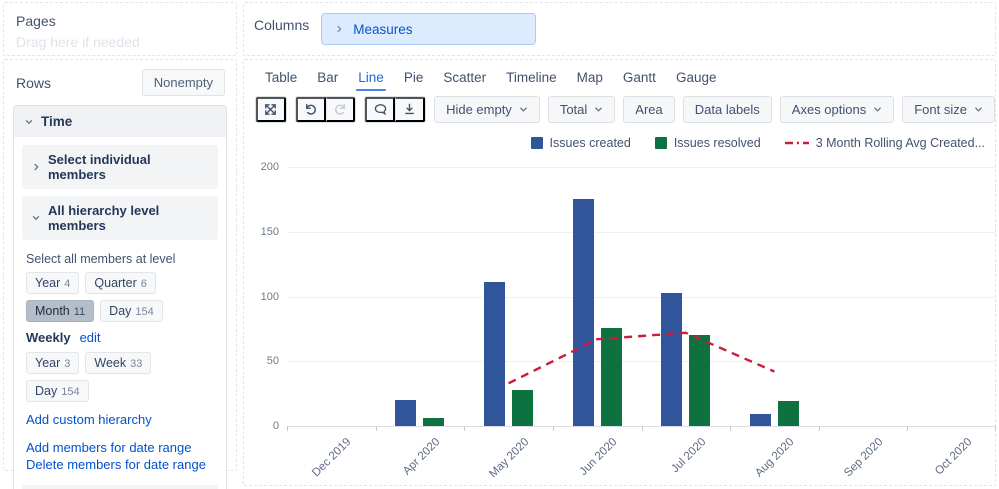 The height and width of the screenshot is (489, 999). I want to click on level-name: Day, so click(46, 391).